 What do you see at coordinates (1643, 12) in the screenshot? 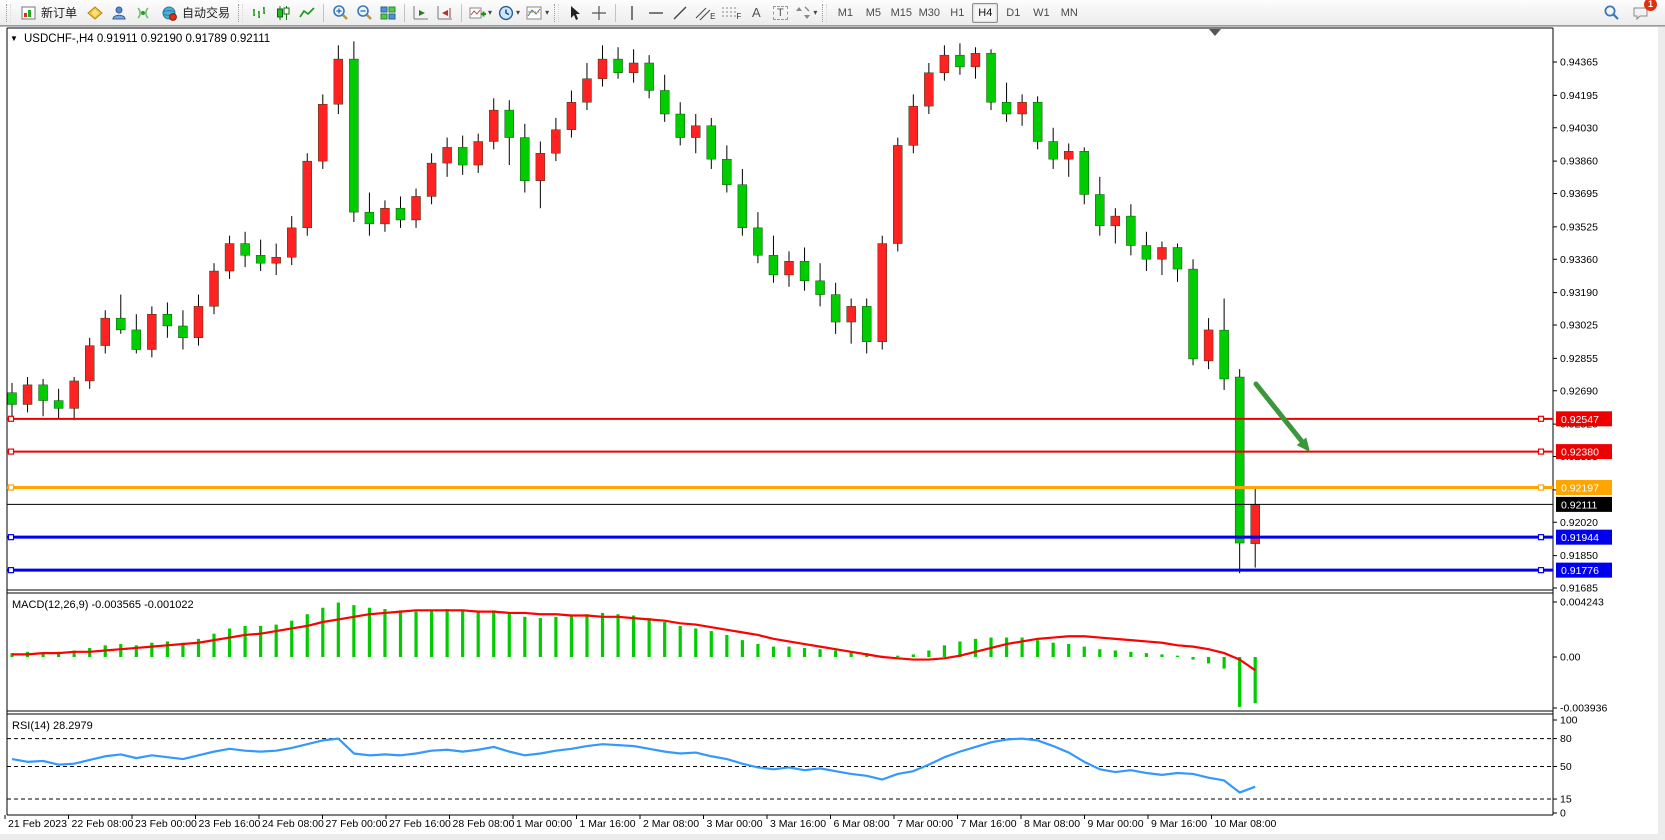
I see `notifications-button: 1` at bounding box center [1643, 12].